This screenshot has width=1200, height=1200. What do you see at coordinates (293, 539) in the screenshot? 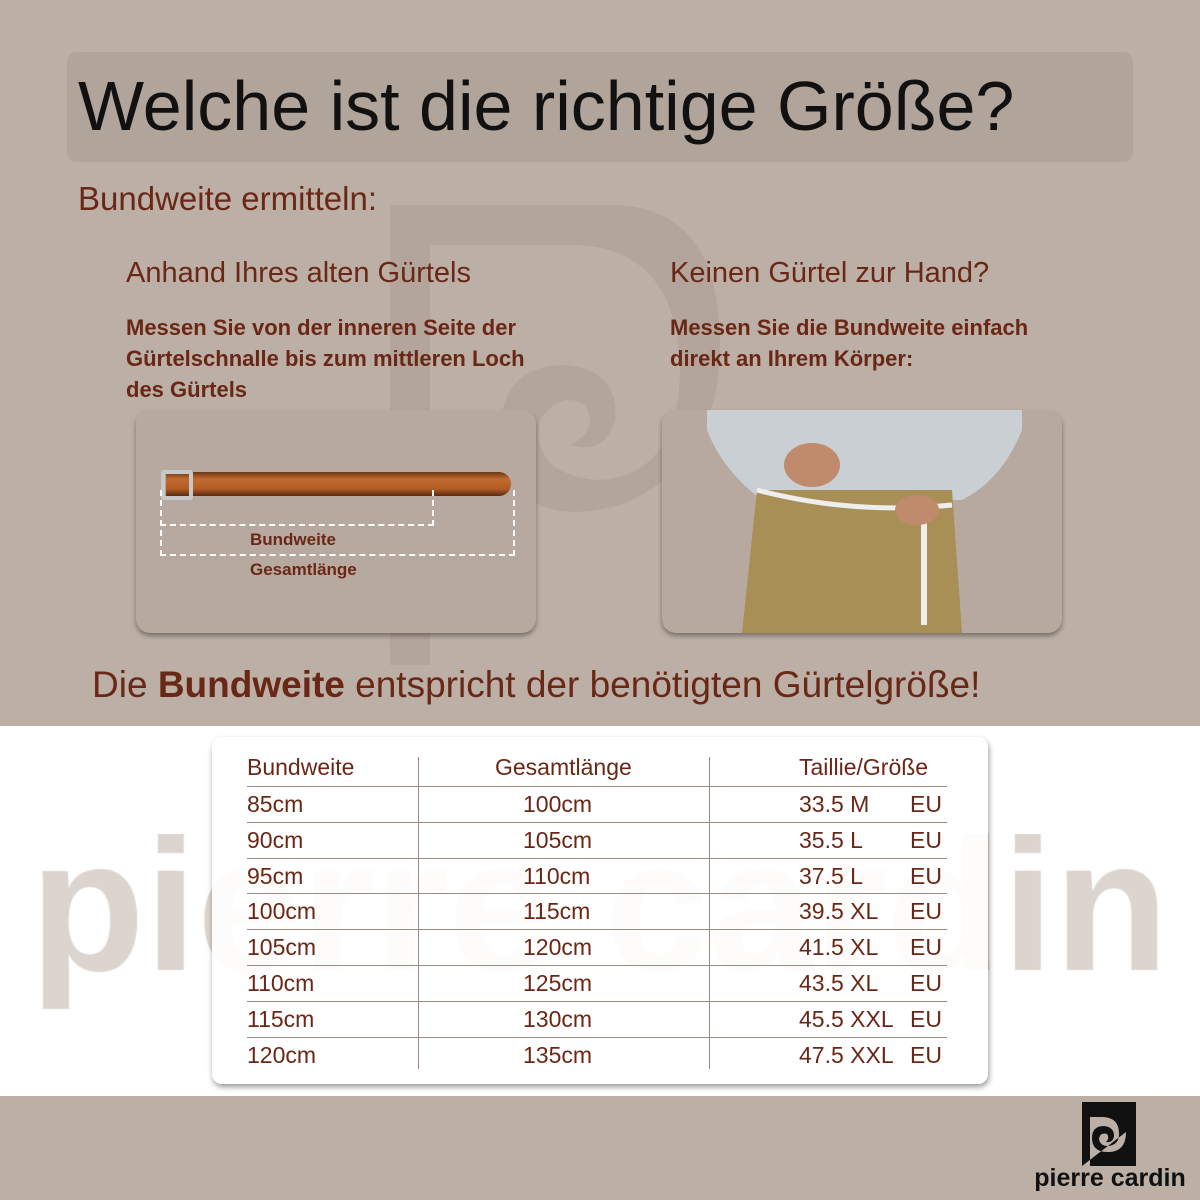
I see `label-waist: Bundweite` at bounding box center [293, 539].